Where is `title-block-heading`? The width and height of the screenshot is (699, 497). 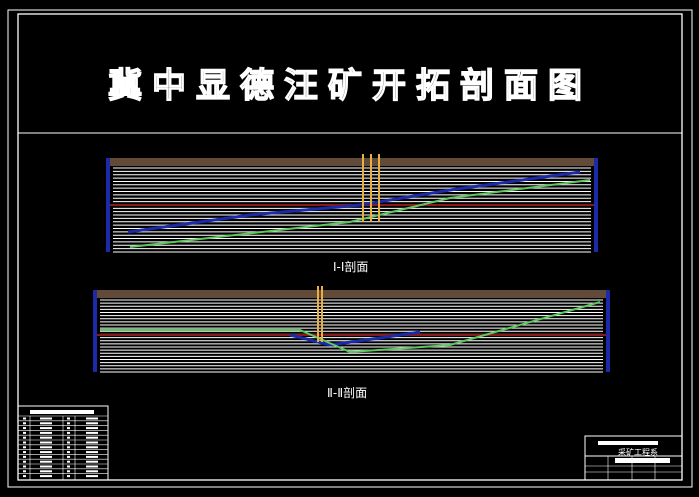 title-block-heading is located at coordinates (628, 443).